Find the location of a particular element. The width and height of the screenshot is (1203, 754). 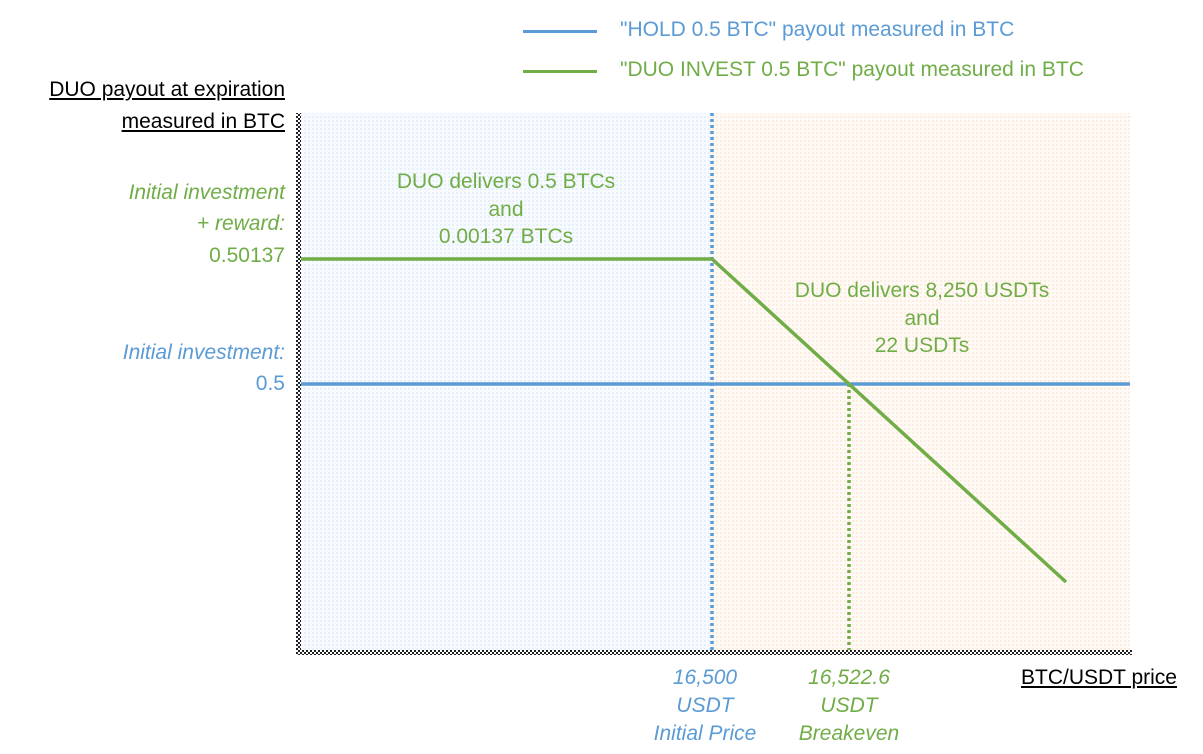

y-label-initial-value: 0.5 is located at coordinates (270, 383).